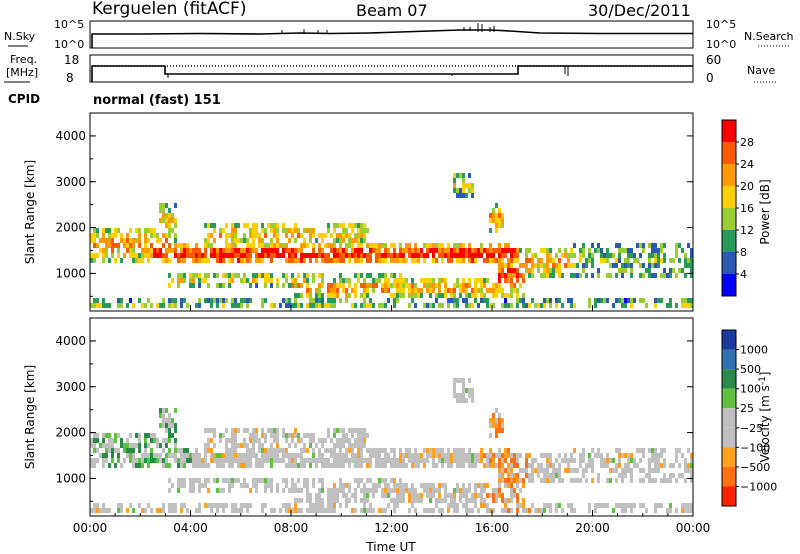  Describe the element at coordinates (70, 273) in the screenshot. I see `y-tick-label: 1000` at that location.